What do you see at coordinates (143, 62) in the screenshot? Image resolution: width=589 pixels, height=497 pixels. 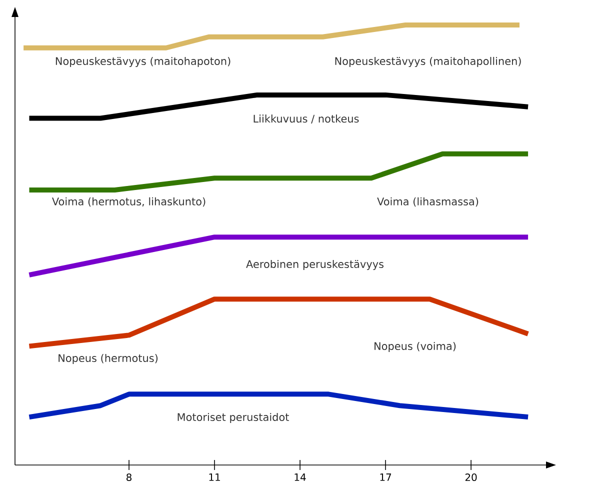 I see `annotation: Nopeuskestävyys (maitohapoton)` at bounding box center [143, 62].